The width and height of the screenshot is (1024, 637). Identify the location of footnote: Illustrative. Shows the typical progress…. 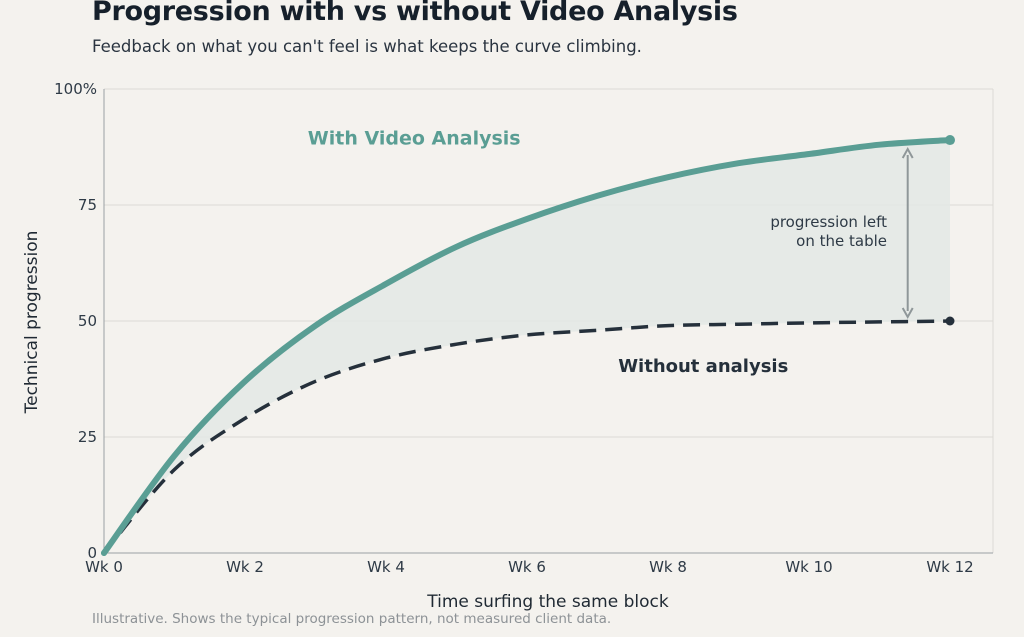
(352, 619).